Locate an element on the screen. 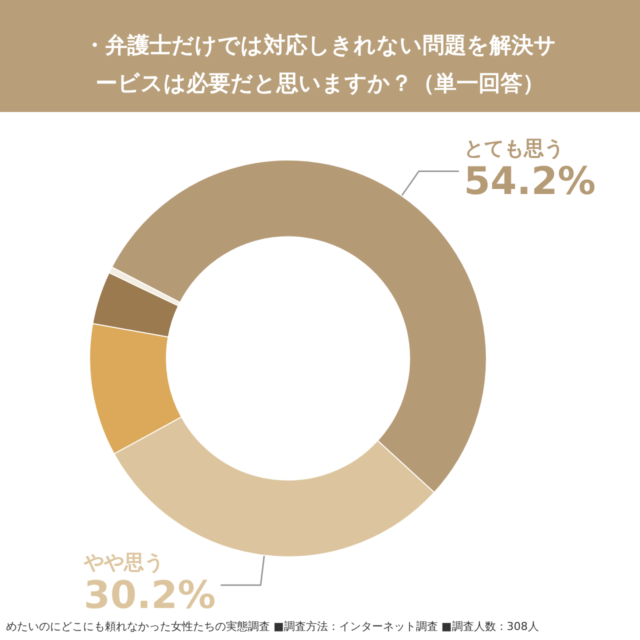  chart-title: ・弁護士だけでは対応しきれない問題を解決サービスは必要だと思いますか？（単一回答） is located at coordinates (320, 64).